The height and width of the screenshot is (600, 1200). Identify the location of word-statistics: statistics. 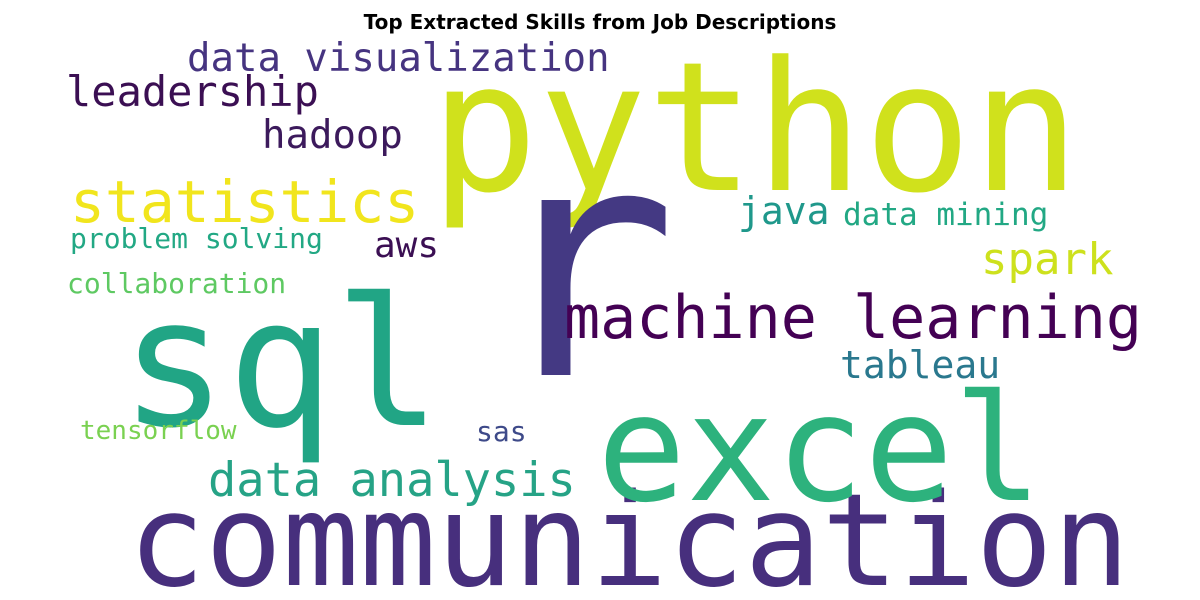
(244, 202).